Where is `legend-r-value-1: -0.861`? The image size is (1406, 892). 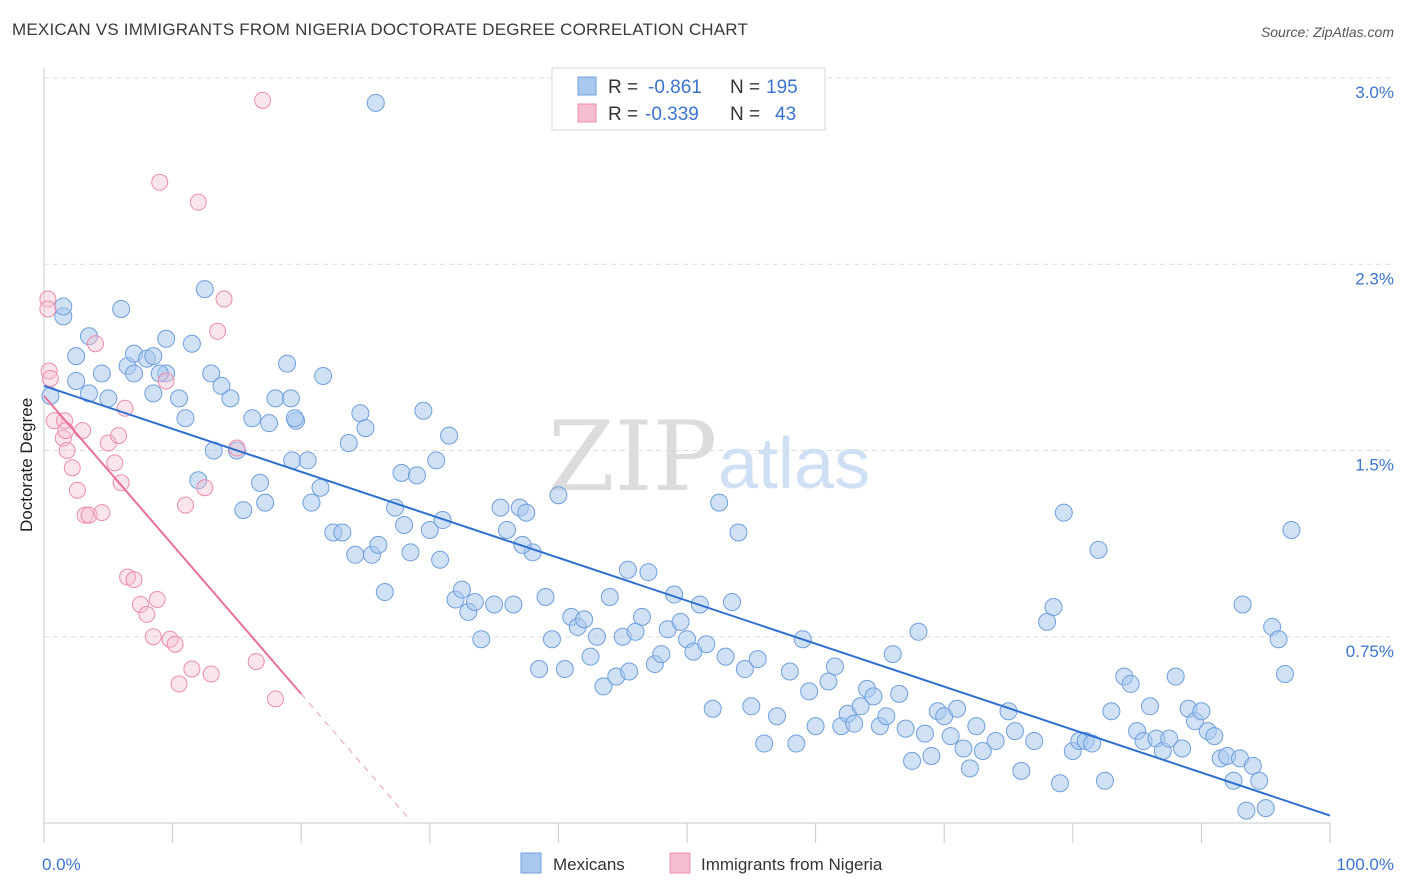 legend-r-value-1: -0.861 is located at coordinates (675, 87).